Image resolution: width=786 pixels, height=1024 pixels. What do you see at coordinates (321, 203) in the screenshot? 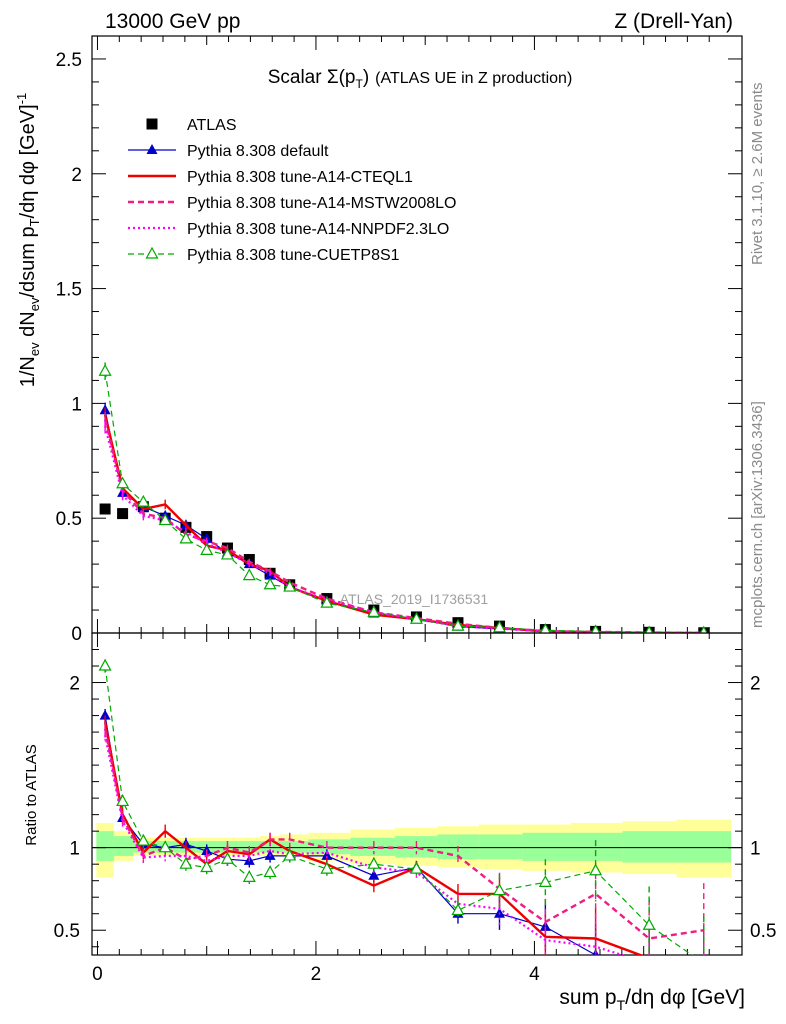
I see `legend-label: Pythia 8.308 tune-A14-MSTW2008LO` at bounding box center [321, 203].